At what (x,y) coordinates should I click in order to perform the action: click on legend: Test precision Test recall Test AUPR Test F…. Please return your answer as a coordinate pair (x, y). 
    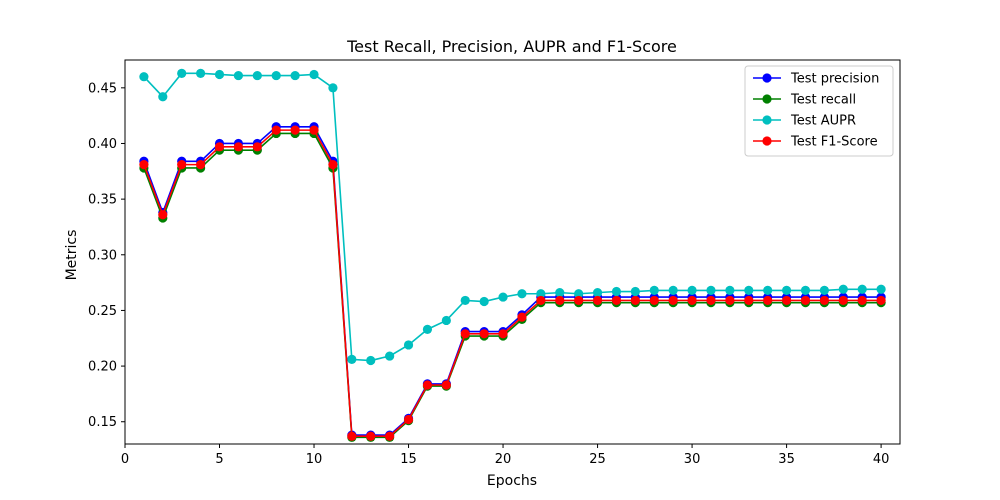
    Looking at the image, I should click on (819, 111).